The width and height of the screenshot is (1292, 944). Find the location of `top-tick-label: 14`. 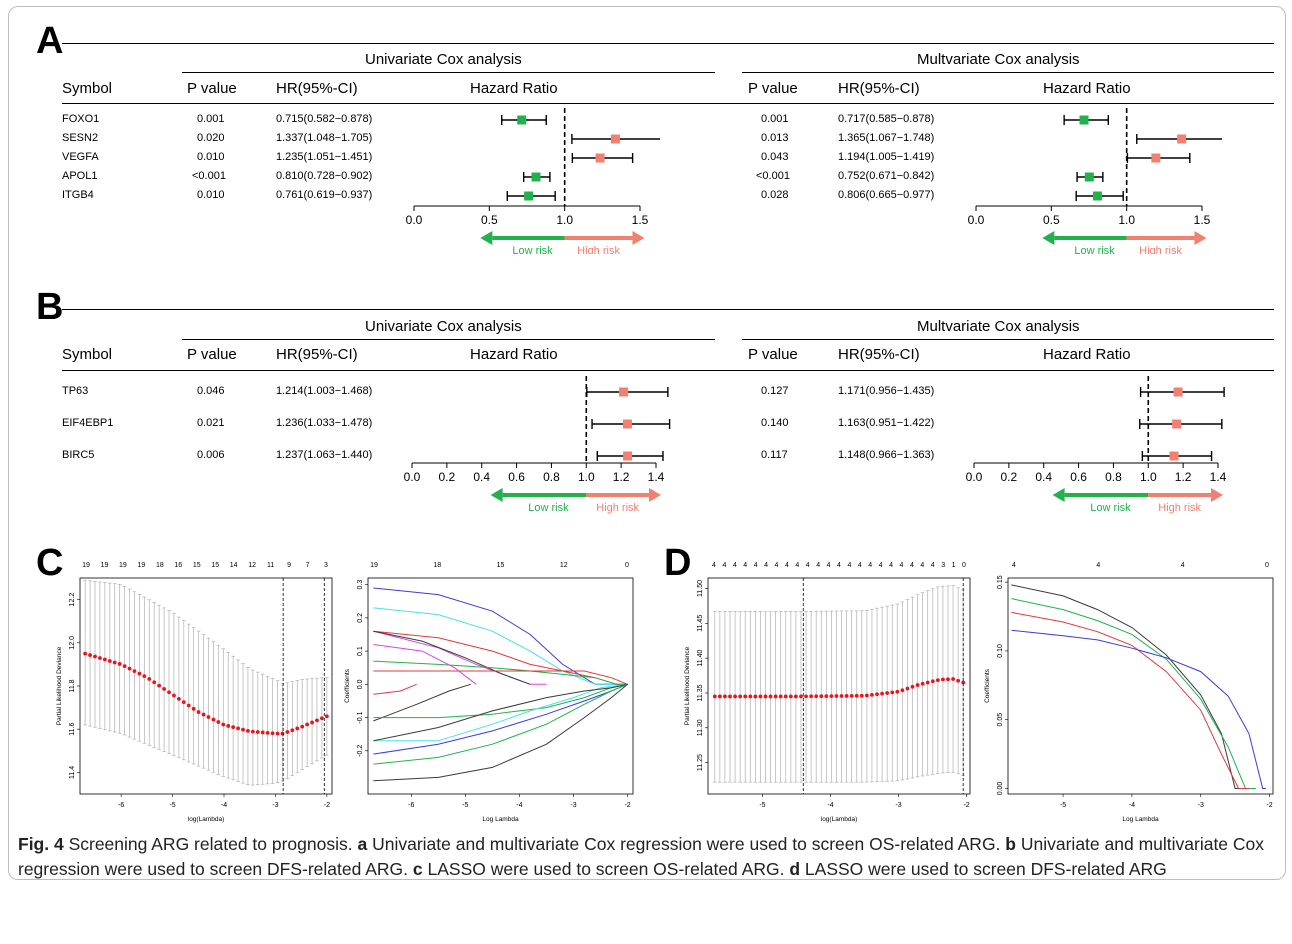

top-tick-label: 14 is located at coordinates (234, 565).